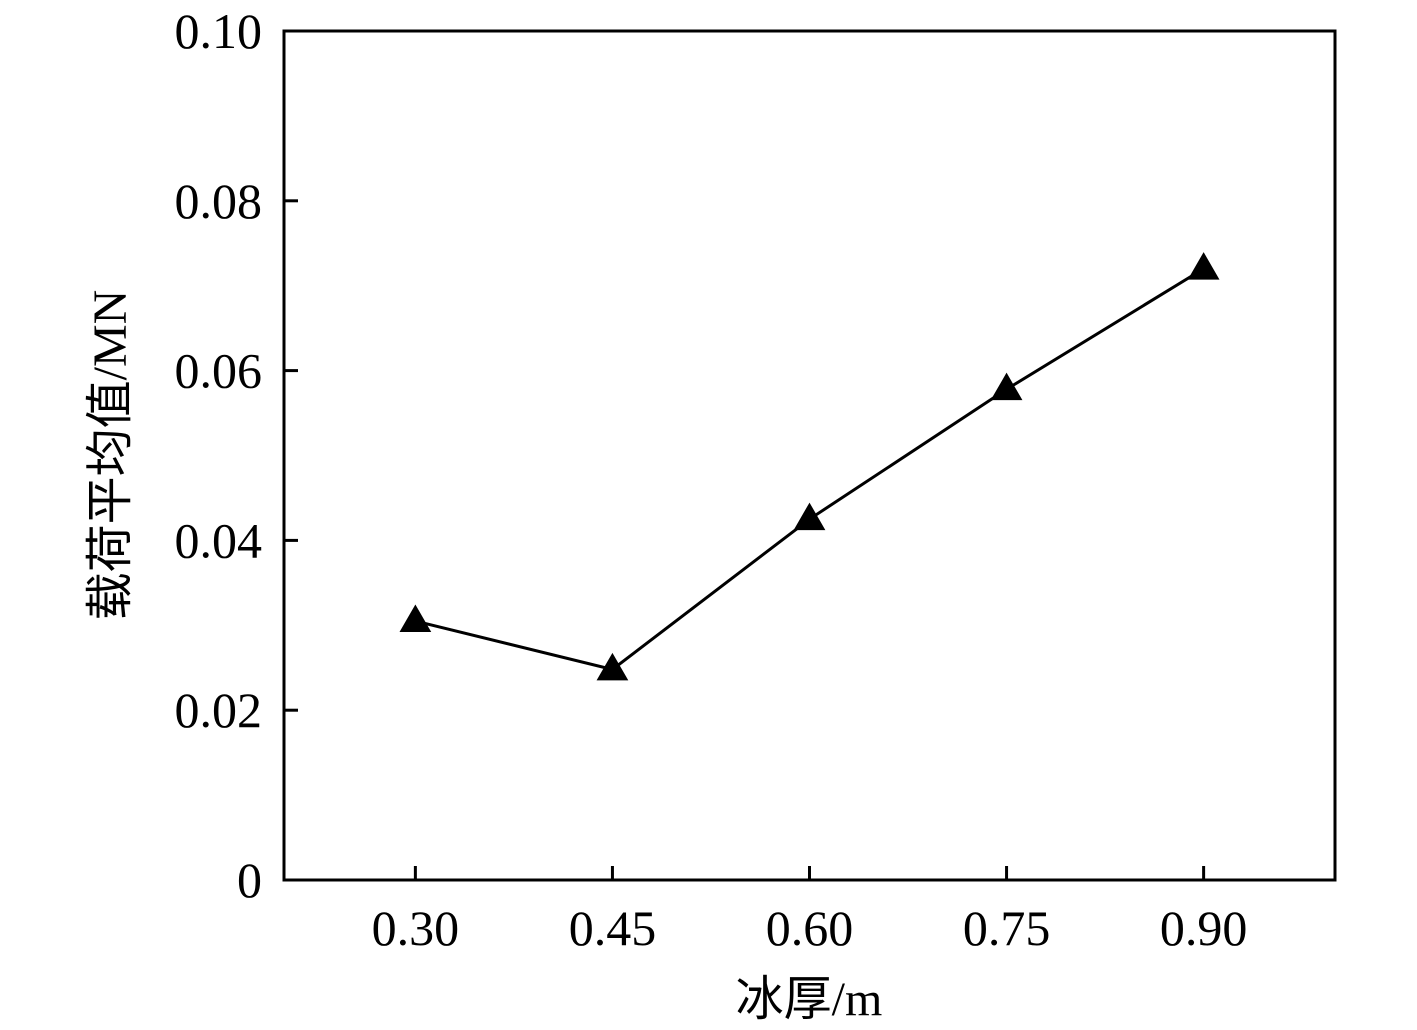 This screenshot has height=1030, width=1417. Describe the element at coordinates (1007, 928) in the screenshot. I see `x-tick-label: 0.75` at that location.